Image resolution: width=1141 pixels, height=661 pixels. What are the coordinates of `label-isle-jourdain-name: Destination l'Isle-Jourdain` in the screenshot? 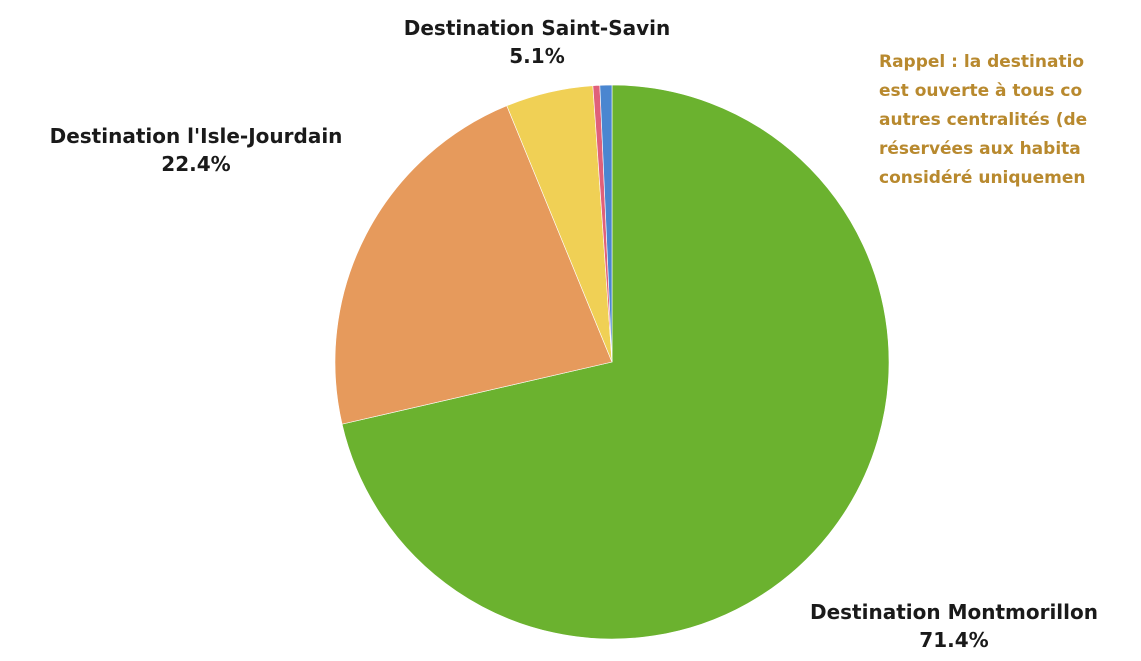 It's located at (196, 136).